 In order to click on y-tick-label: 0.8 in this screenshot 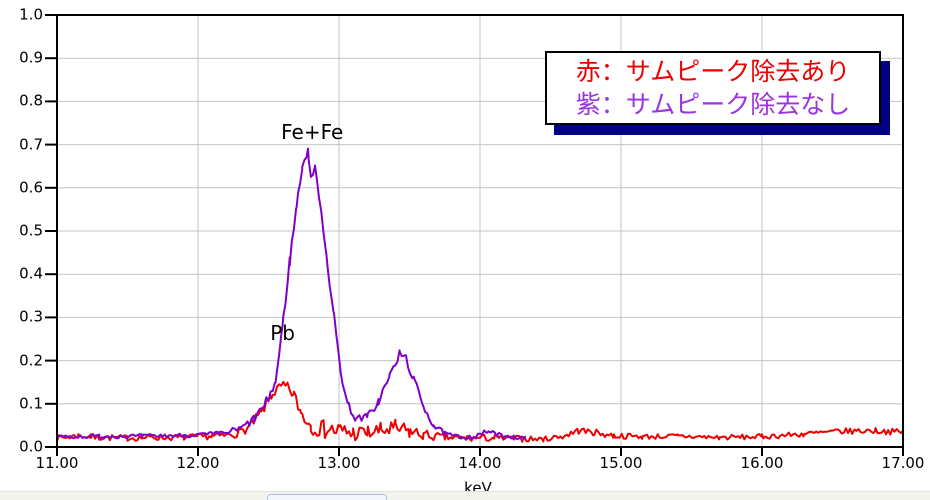, I will do `click(31, 100)`.